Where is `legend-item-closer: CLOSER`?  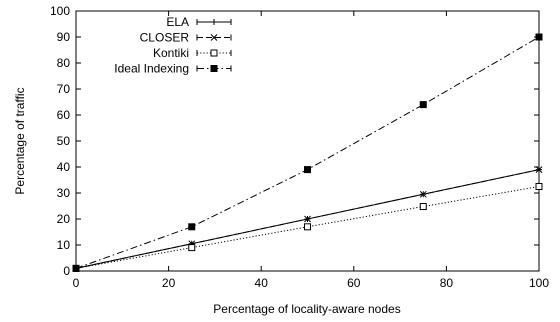
legend-item-closer: CLOSER is located at coordinates (186, 38).